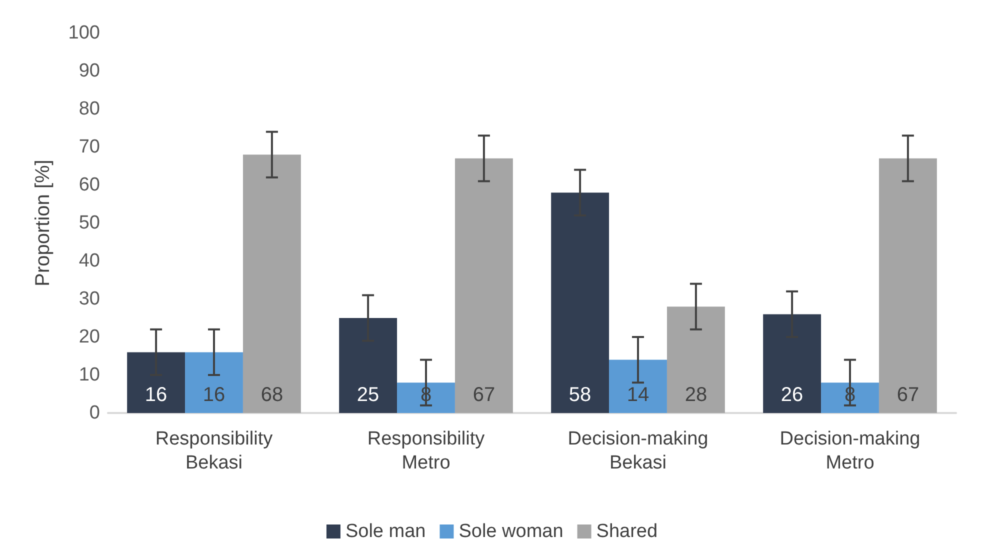 Image resolution: width=984 pixels, height=556 pixels. Describe the element at coordinates (627, 531) in the screenshot. I see `legend-label: Shared` at that location.